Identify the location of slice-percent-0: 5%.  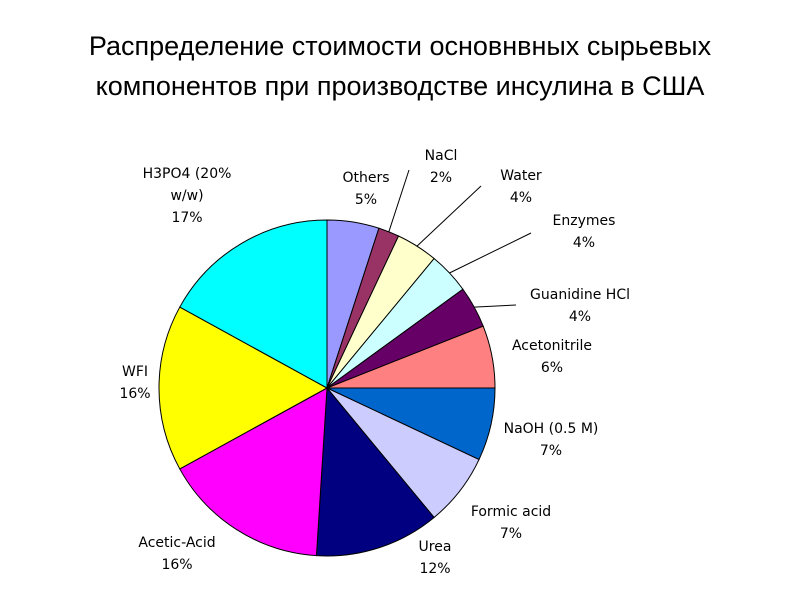
(366, 200).